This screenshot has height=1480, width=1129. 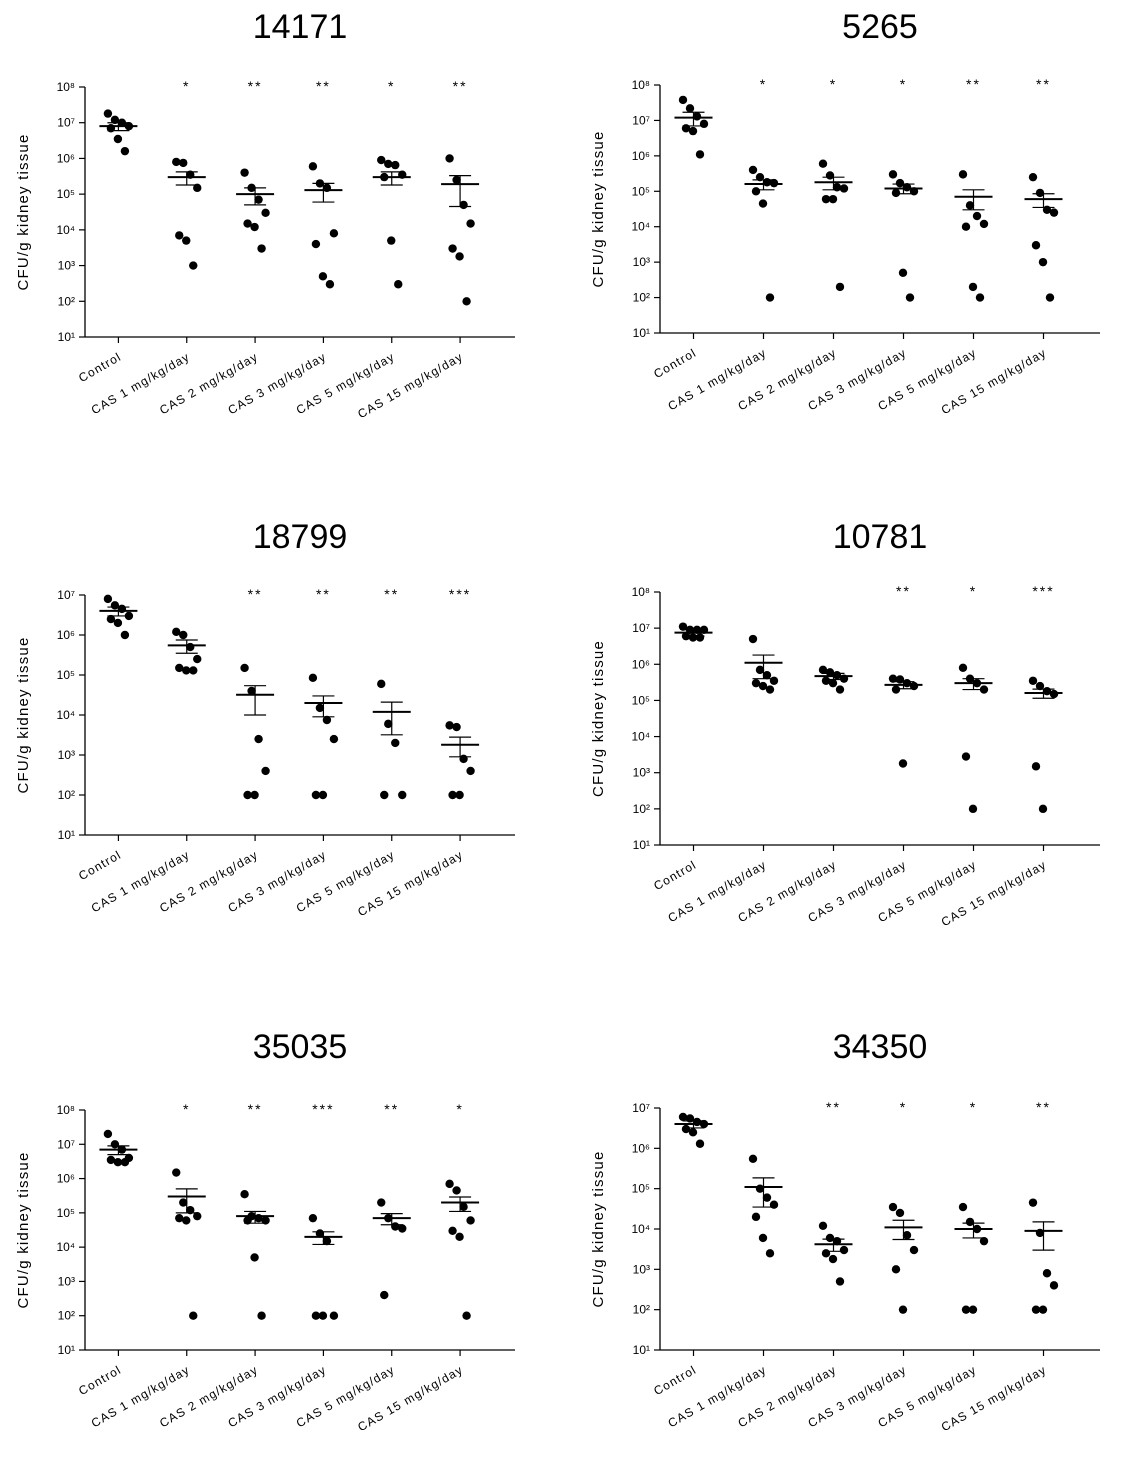 I want to click on significance-marker: *, so click(x=186, y=86).